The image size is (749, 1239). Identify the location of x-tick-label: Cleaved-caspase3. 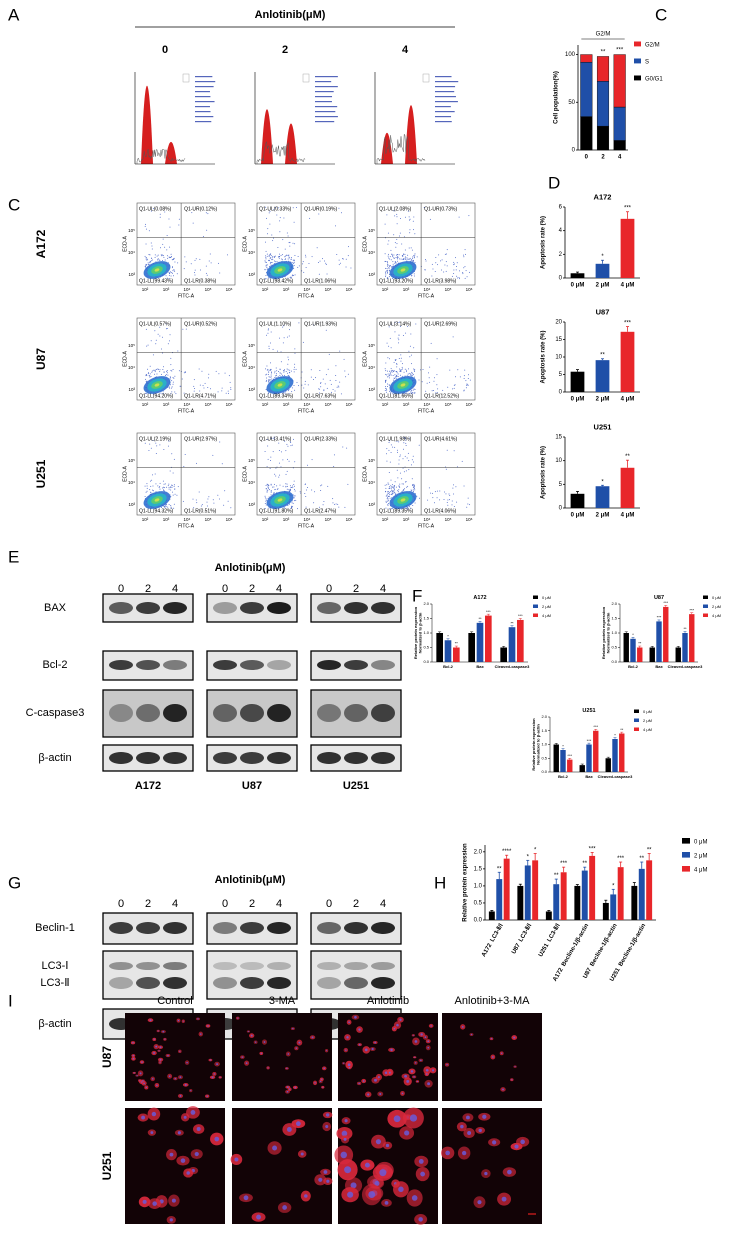
(512, 666).